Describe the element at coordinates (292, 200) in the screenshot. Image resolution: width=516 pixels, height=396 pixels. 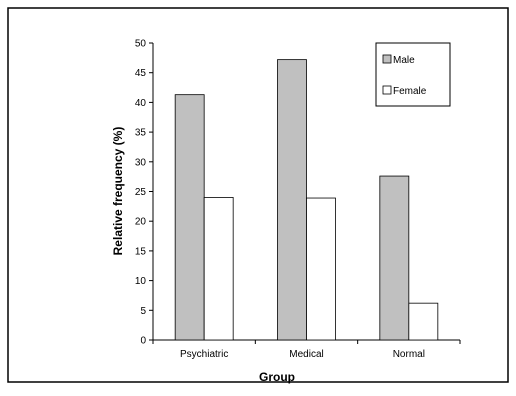
I see `bar-male-medical` at that location.